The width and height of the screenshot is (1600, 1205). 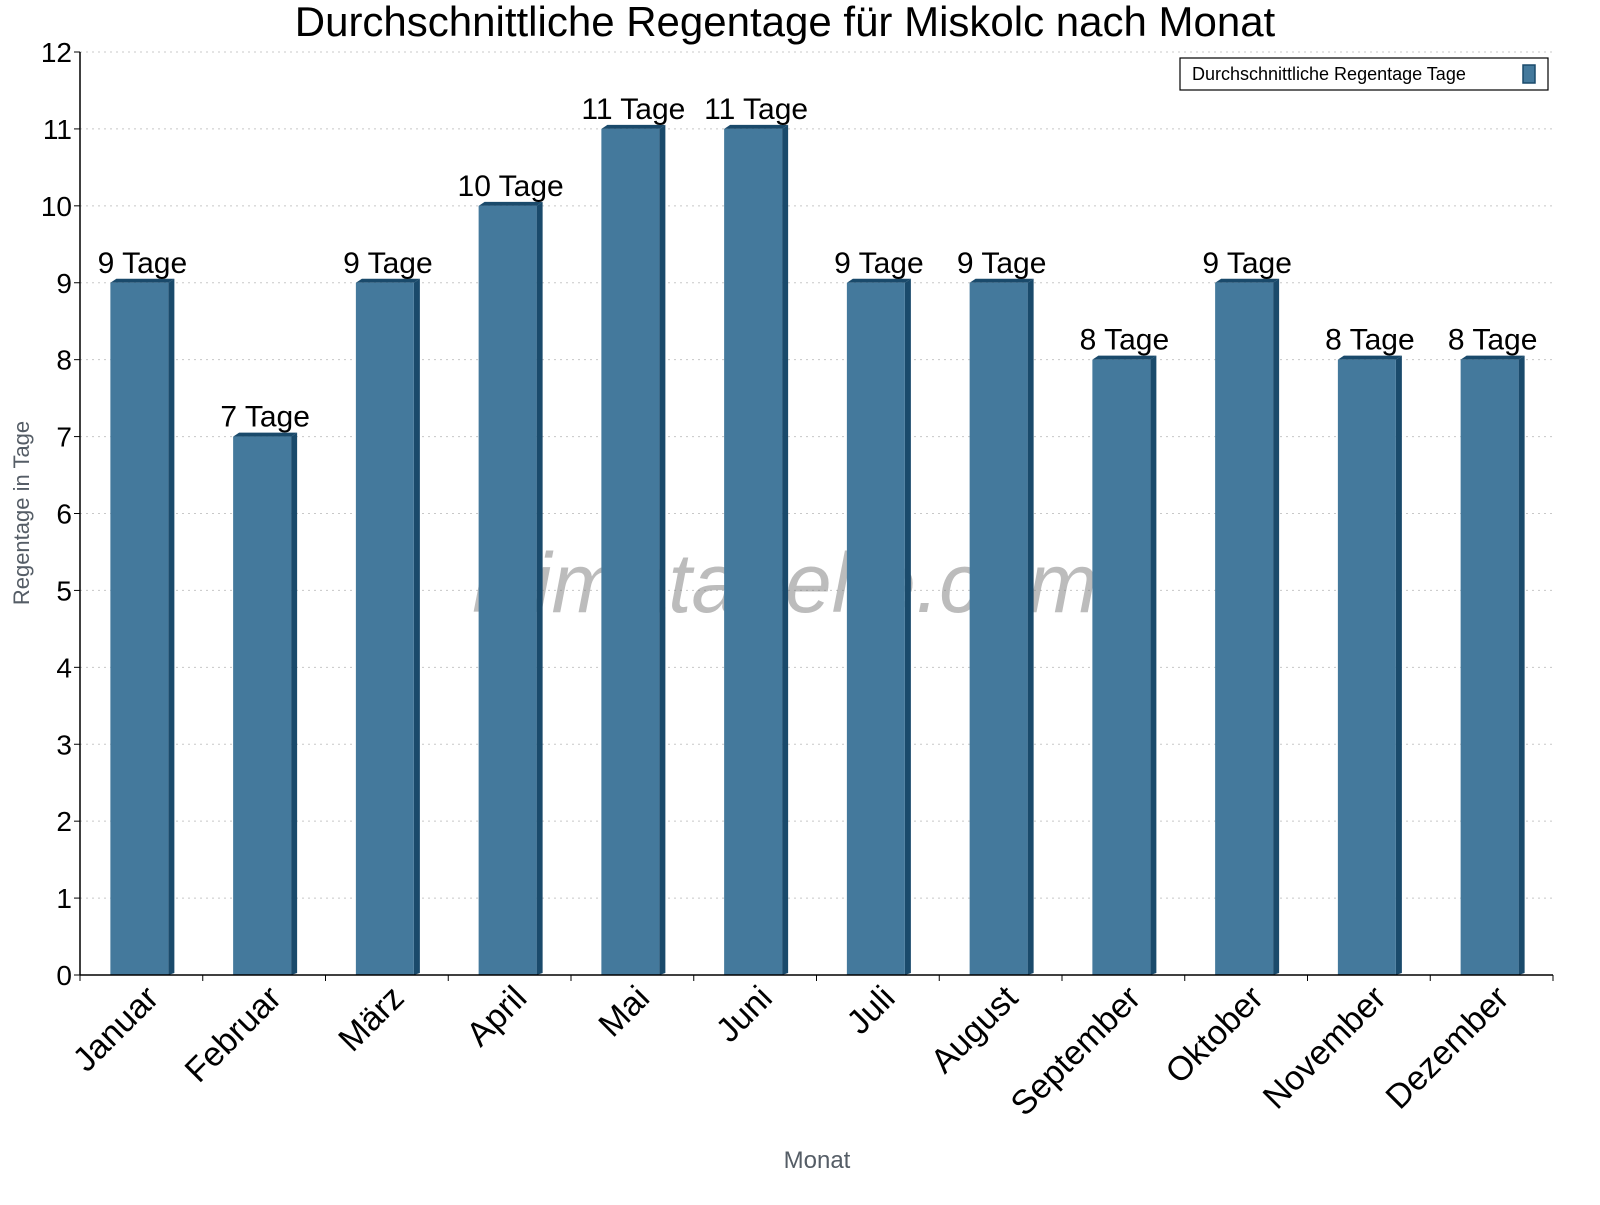 What do you see at coordinates (21, 513) in the screenshot?
I see `y-axis-label: Regentage in Tage` at bounding box center [21, 513].